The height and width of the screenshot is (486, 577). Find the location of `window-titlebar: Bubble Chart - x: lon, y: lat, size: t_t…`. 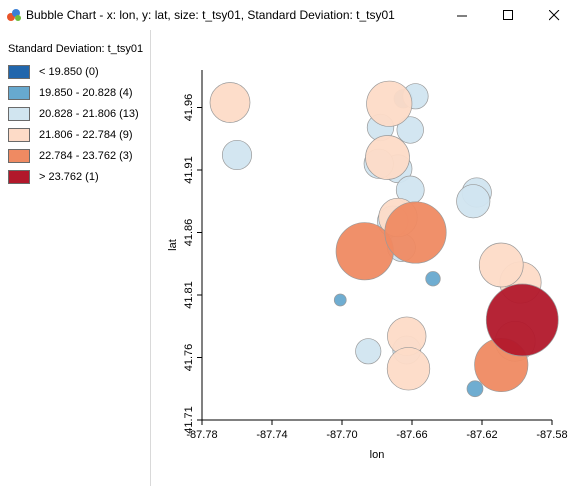

window-titlebar: Bubble Chart - x: lon, y: lat, size: t_t… is located at coordinates (288, 15).